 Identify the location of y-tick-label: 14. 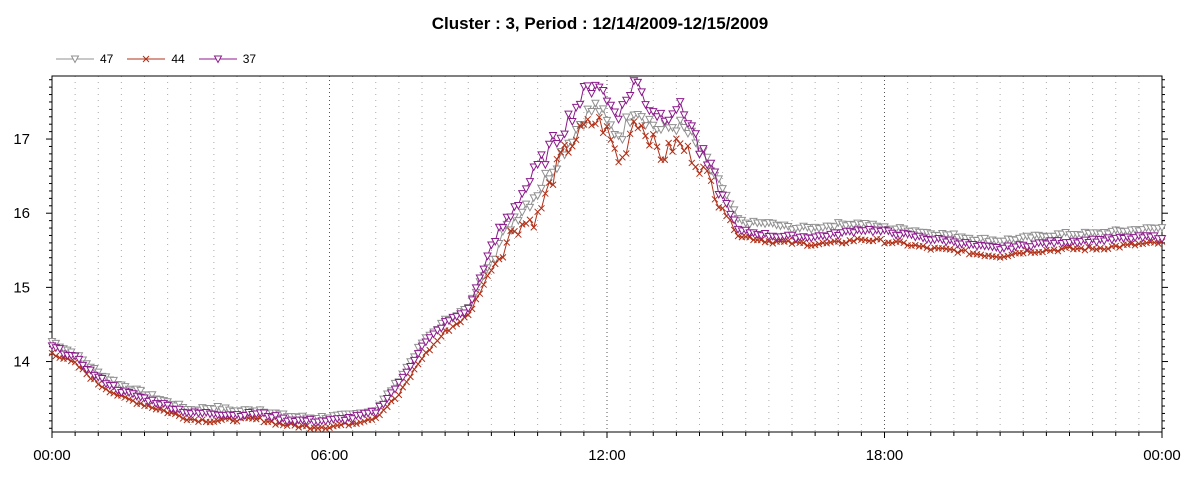
(21, 362).